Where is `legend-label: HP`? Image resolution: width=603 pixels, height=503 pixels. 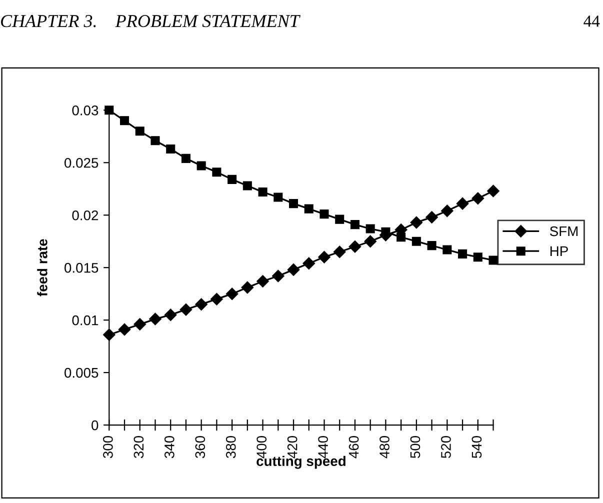
legend-label: HP is located at coordinates (559, 251).